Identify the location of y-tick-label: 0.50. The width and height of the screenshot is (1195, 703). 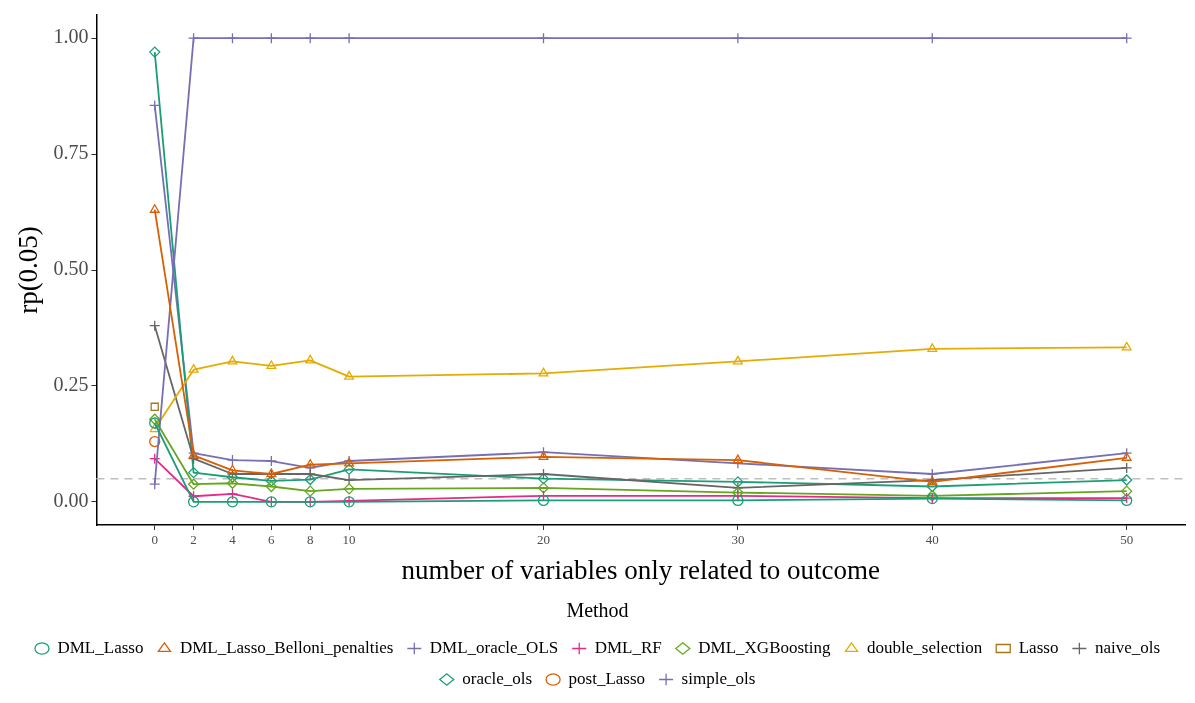
(71, 268).